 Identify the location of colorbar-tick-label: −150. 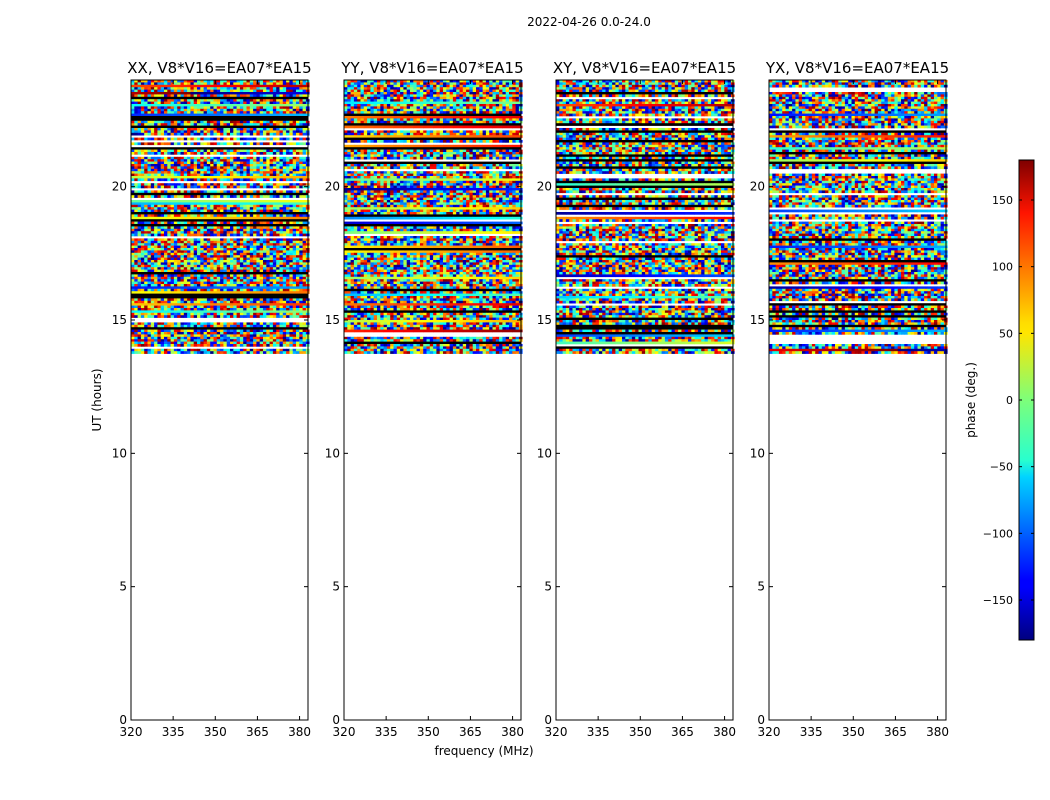
(998, 600).